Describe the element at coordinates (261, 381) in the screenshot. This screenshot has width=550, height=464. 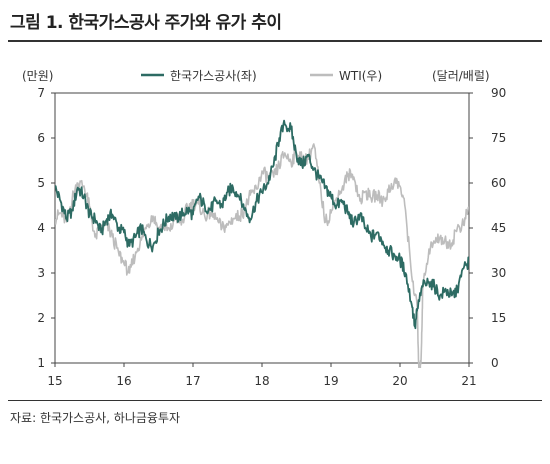
I see `x-tick-label: 18` at that location.